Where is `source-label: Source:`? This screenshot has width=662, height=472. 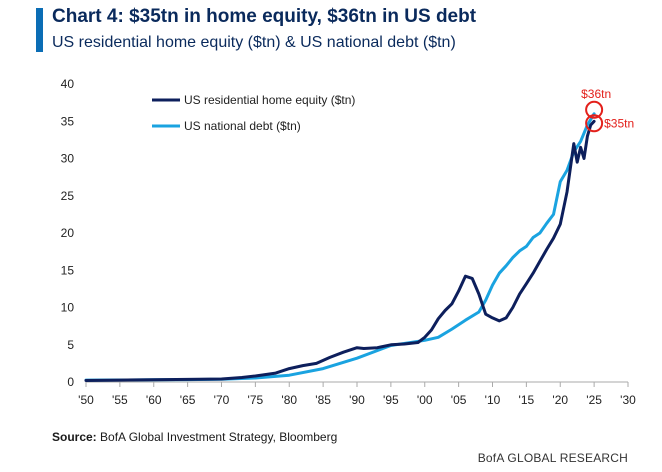
source-label: Source: is located at coordinates (74, 437).